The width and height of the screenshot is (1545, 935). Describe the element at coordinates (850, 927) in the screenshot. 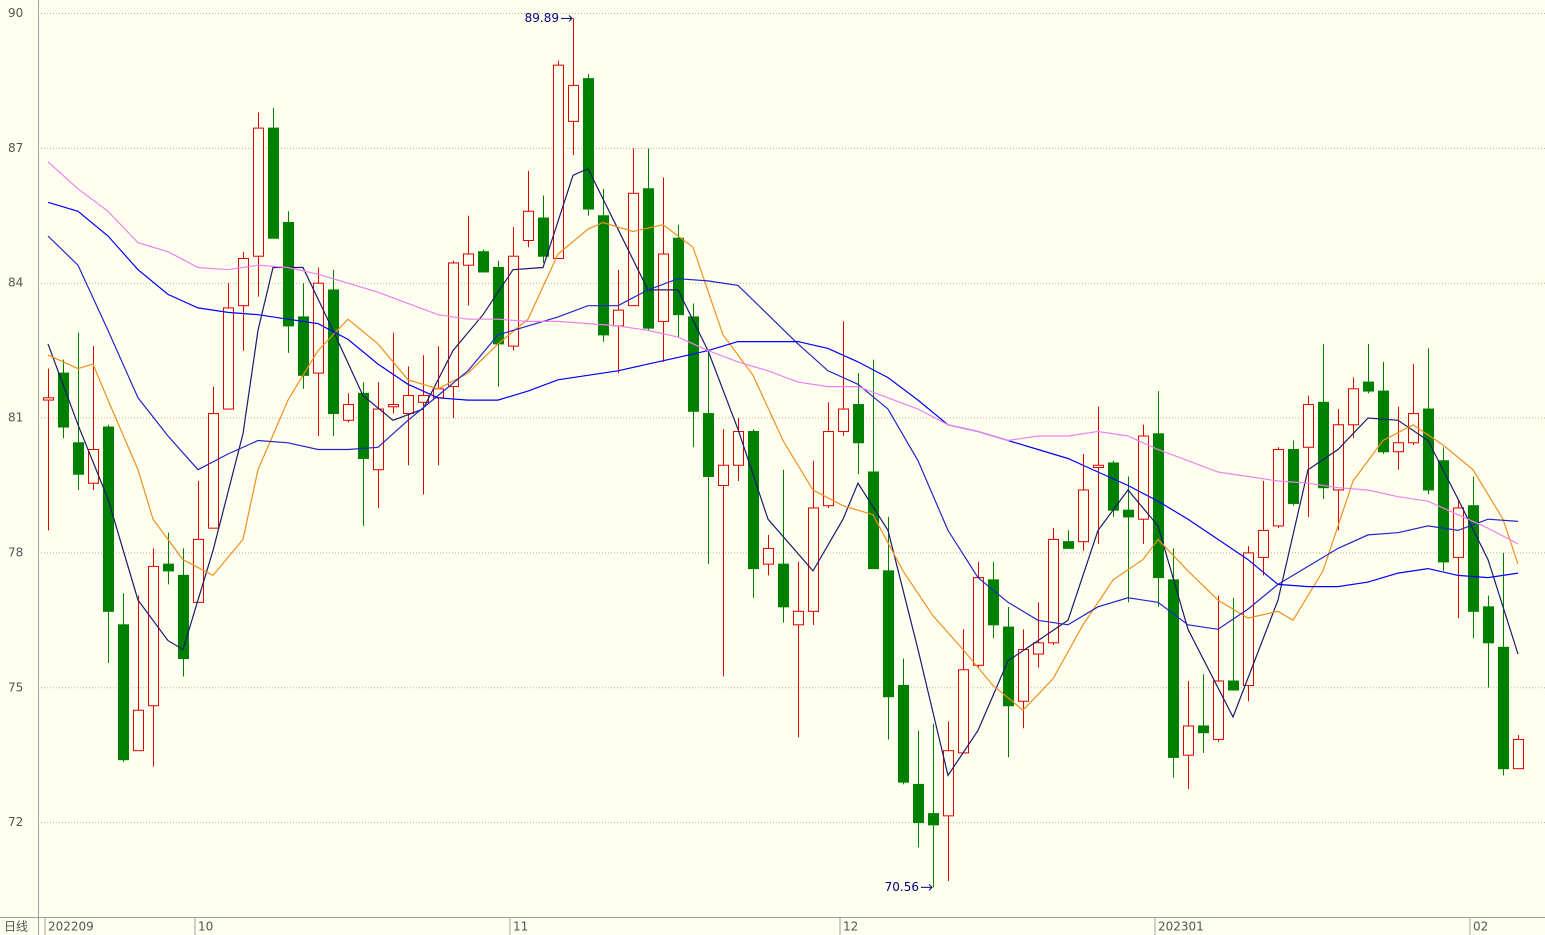

I see `x-tick-label: 12` at that location.